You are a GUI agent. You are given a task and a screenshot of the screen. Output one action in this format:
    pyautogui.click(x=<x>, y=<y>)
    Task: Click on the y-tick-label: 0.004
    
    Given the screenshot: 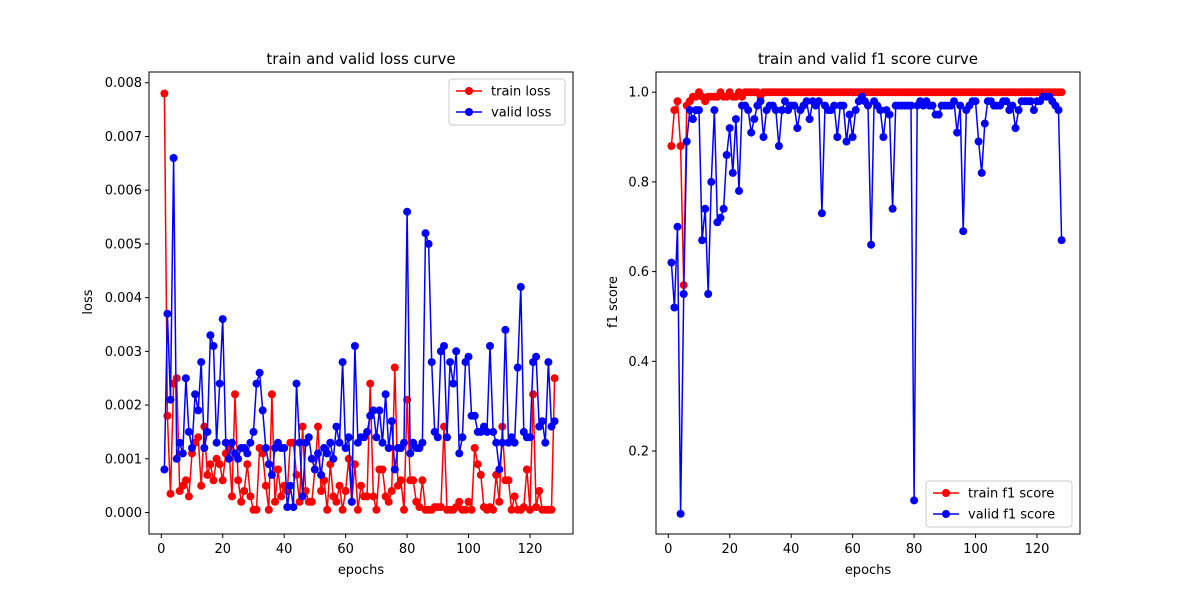 What is the action you would take?
    pyautogui.click(x=123, y=298)
    